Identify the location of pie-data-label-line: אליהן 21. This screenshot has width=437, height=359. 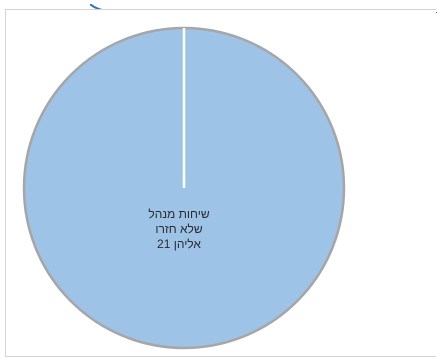
(179, 244).